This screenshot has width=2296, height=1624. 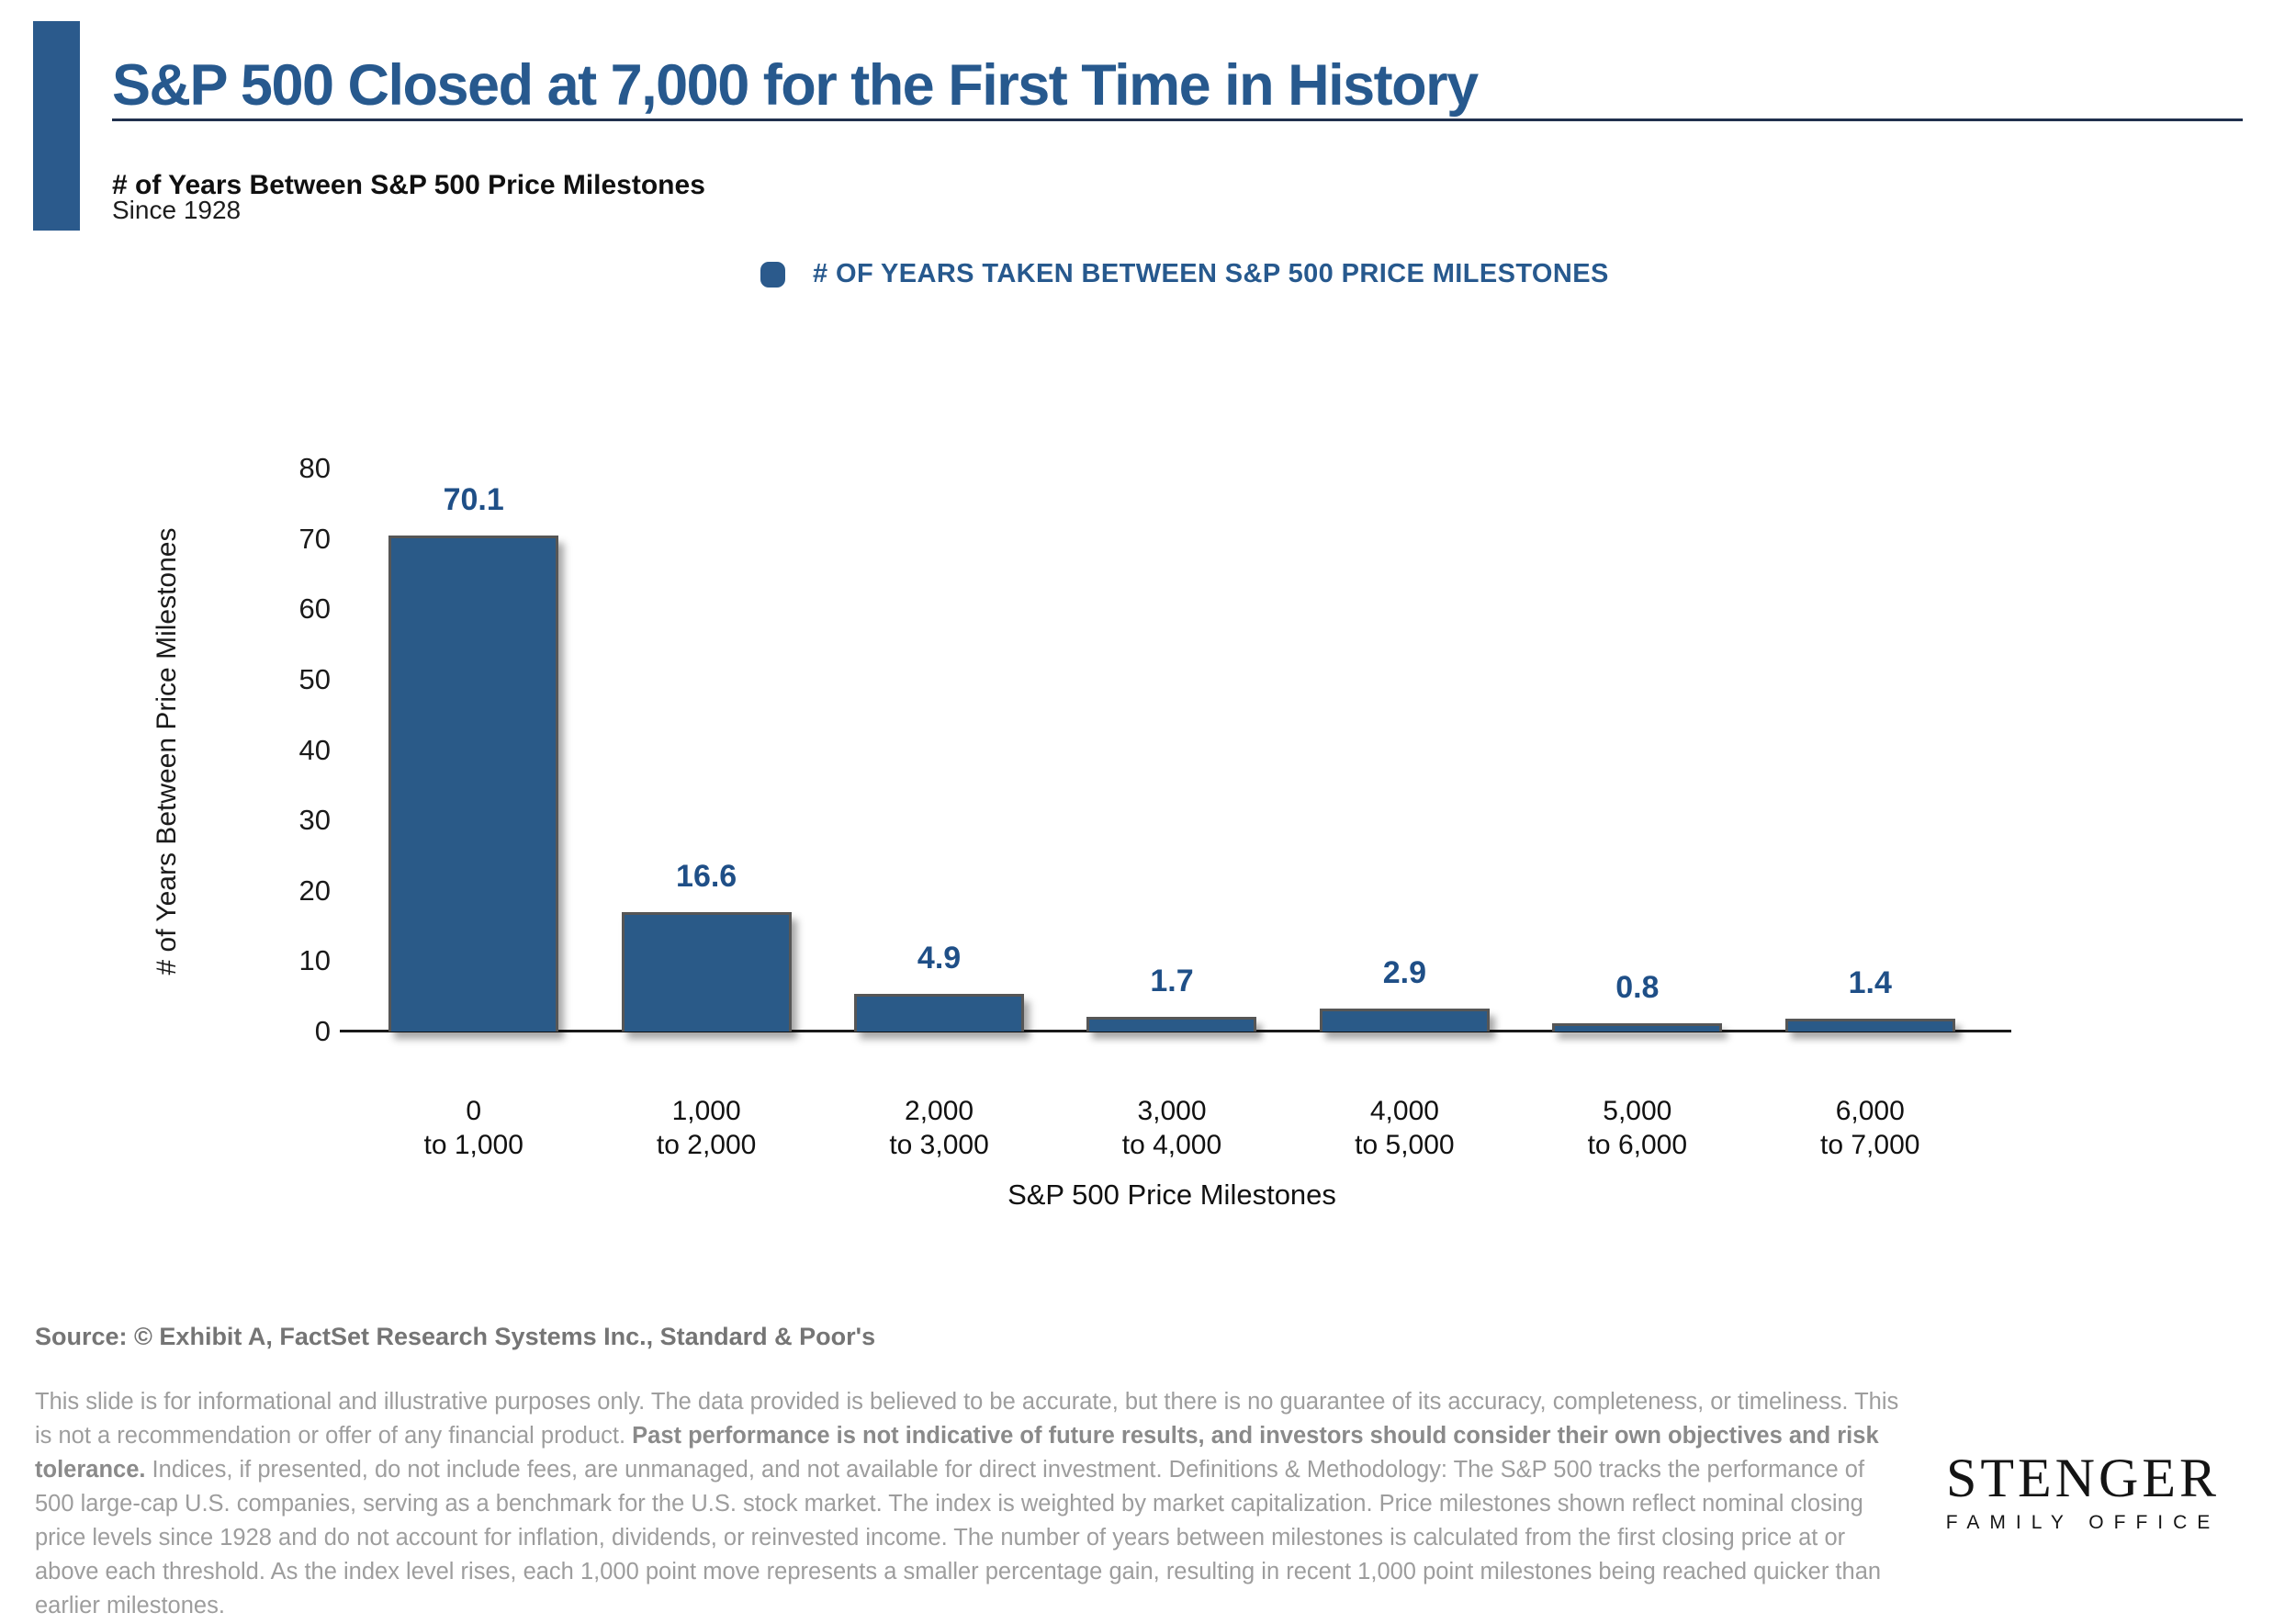 I want to click on x-tick-label-line: to 7,000, so click(x=1870, y=1145).